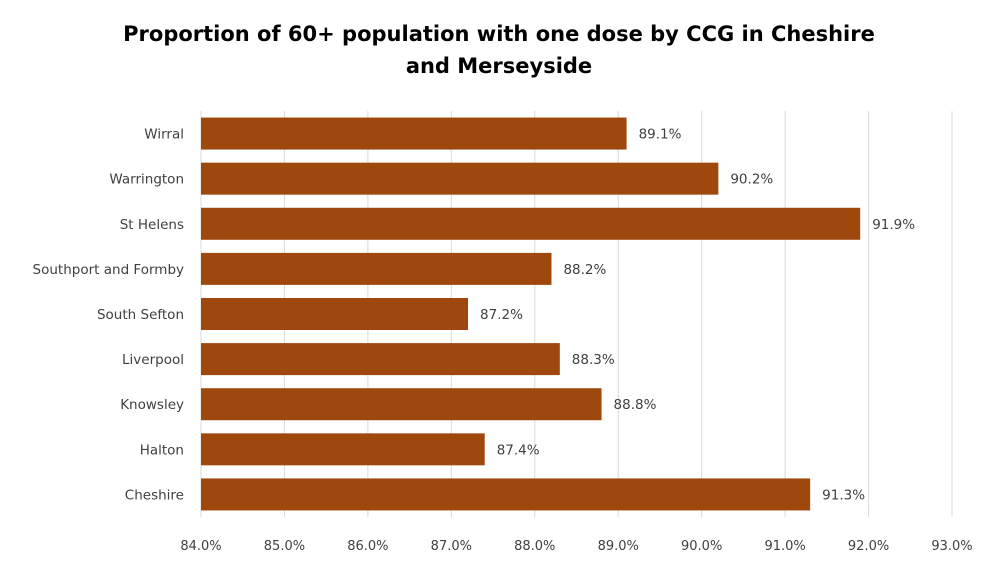  What do you see at coordinates (152, 405) in the screenshot?
I see `y-tick-label: Knowsley` at bounding box center [152, 405].